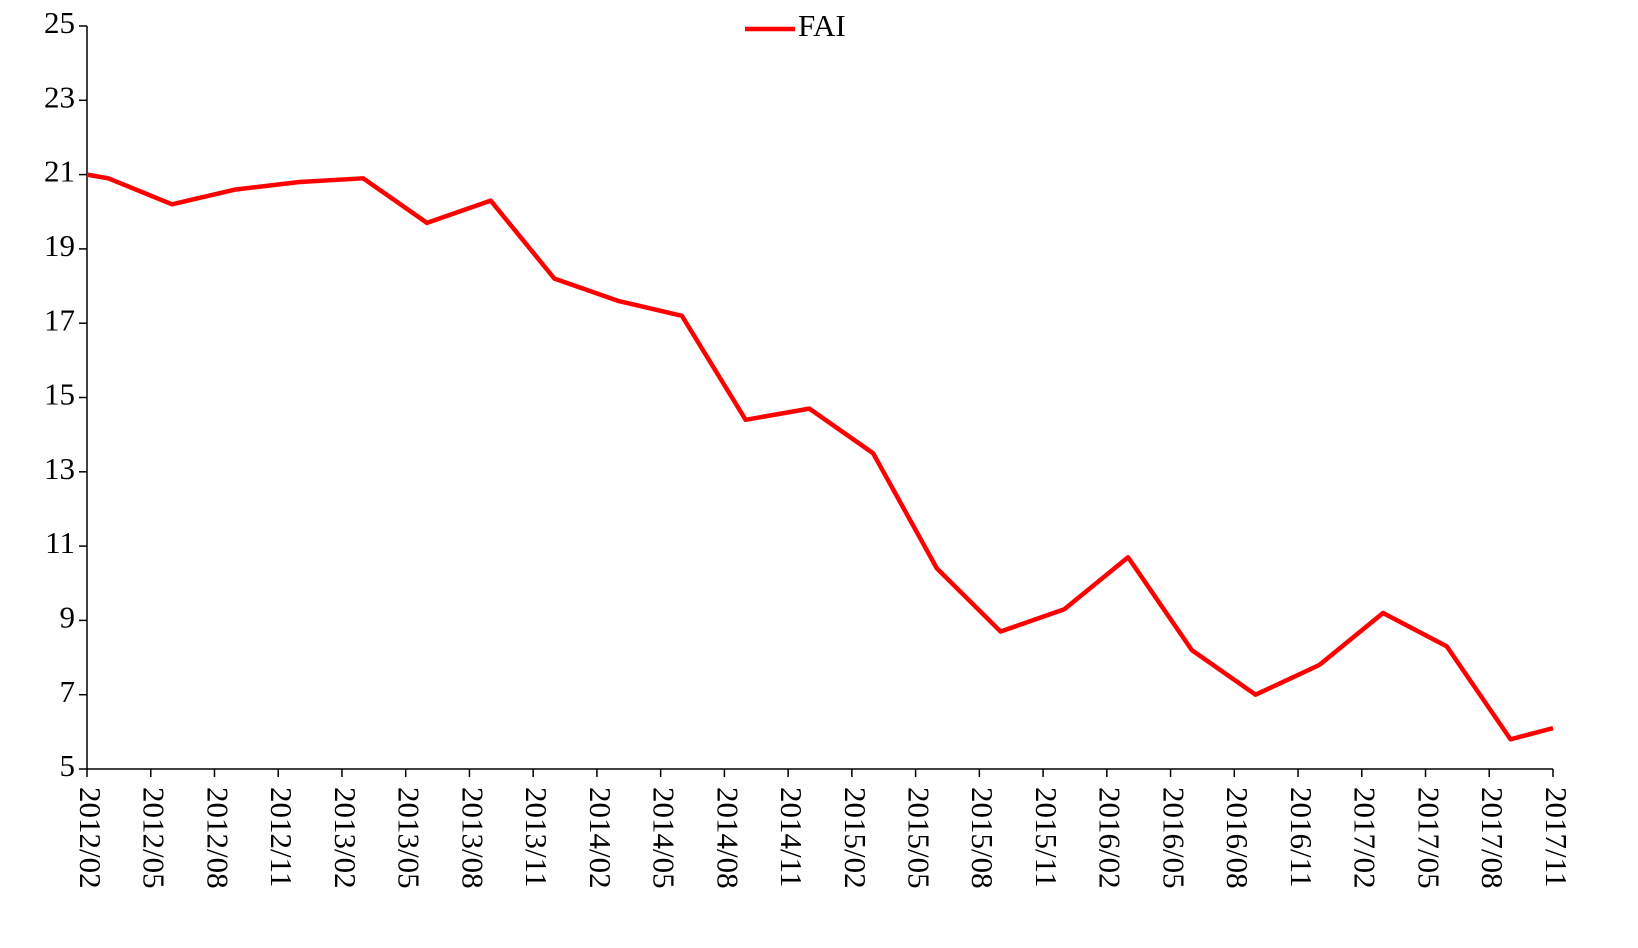 The image size is (1638, 948). Describe the element at coordinates (600, 838) in the screenshot. I see `x-tick-label: 2014/02` at that location.